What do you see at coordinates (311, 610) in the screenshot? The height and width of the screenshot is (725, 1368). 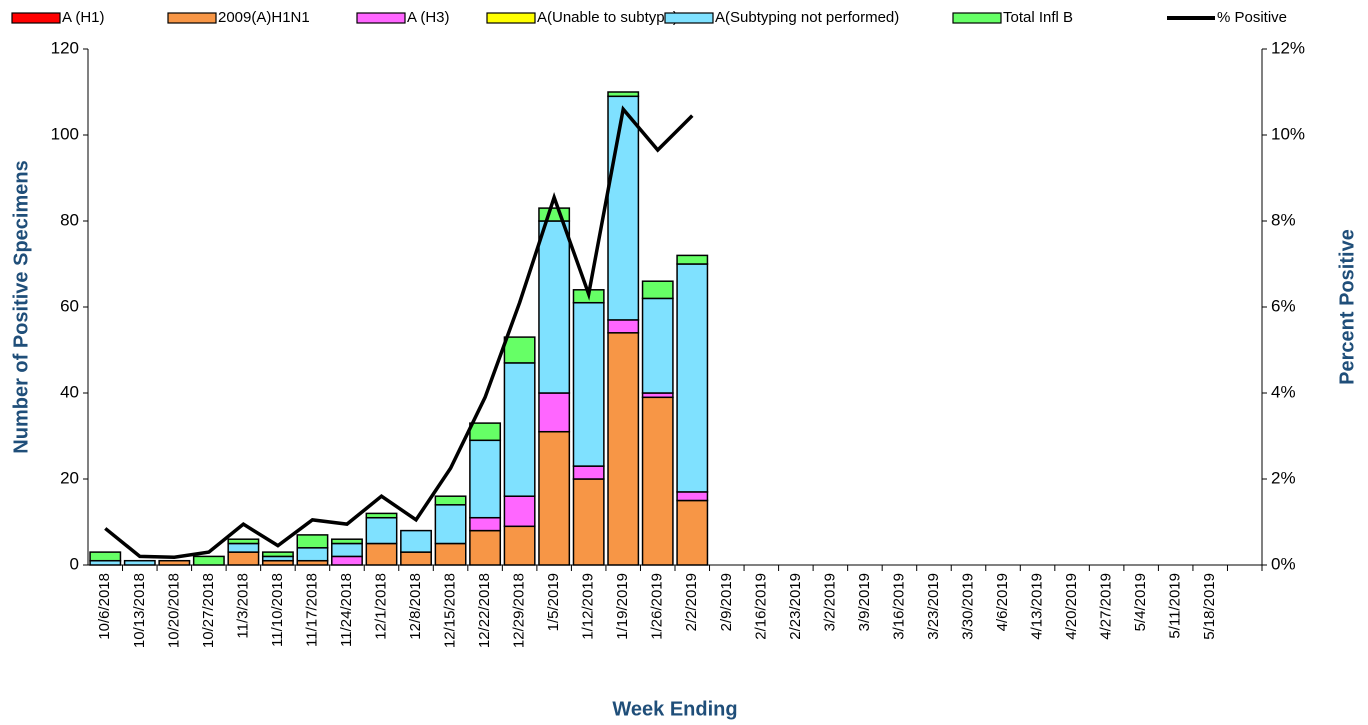 I see `x-tick-label: 11/17/2018` at bounding box center [311, 610].